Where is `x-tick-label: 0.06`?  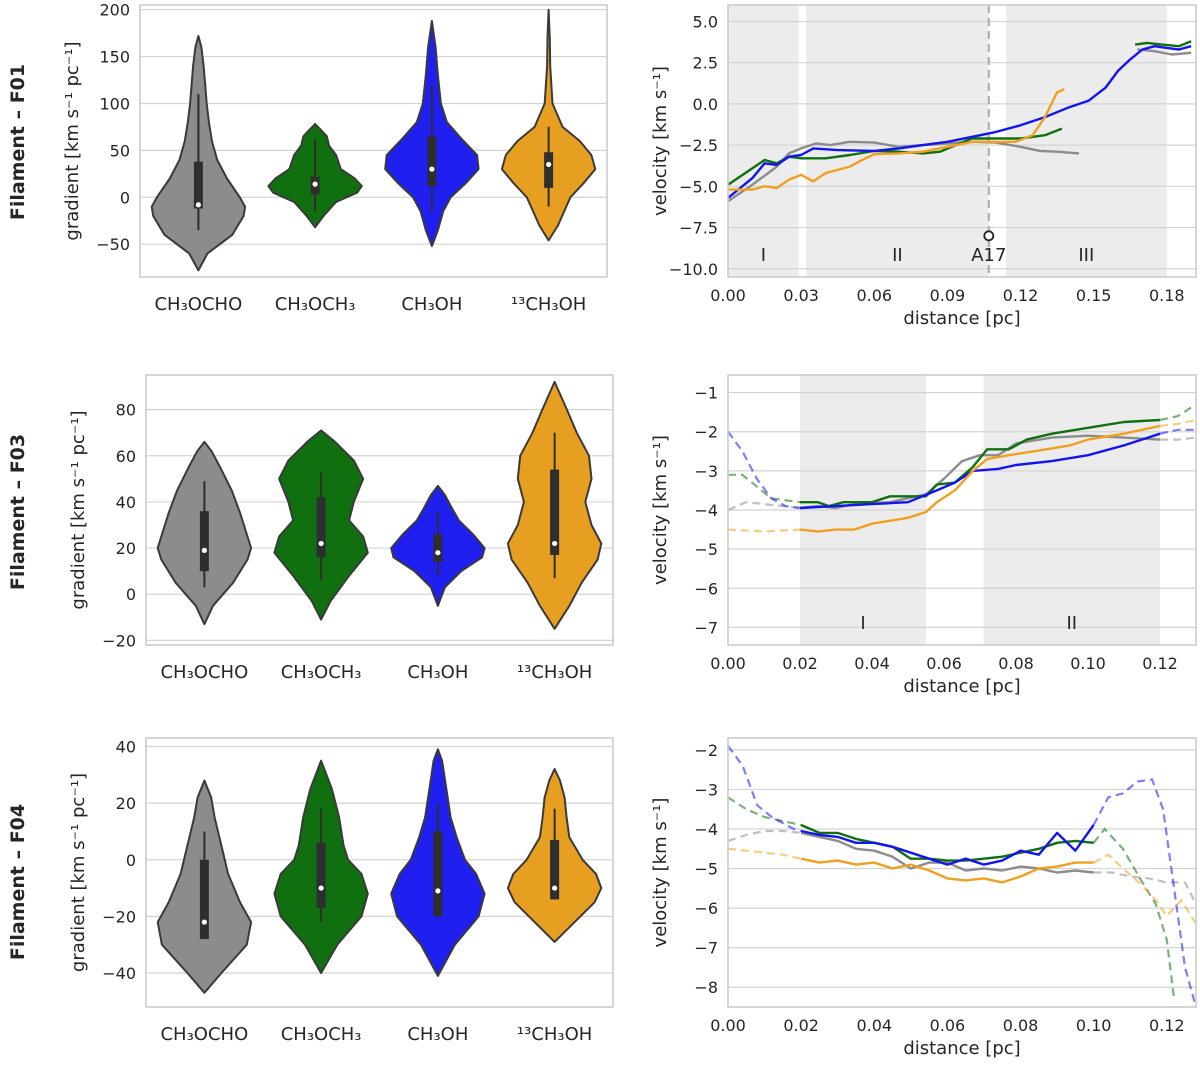
x-tick-label: 0.06 is located at coordinates (944, 663).